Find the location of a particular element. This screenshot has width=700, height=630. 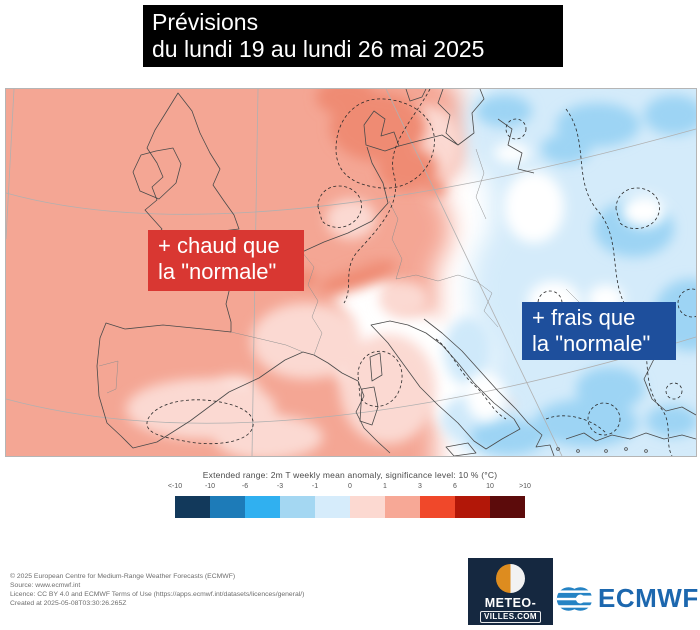

meteovilles-name: METEO- is located at coordinates (510, 603).